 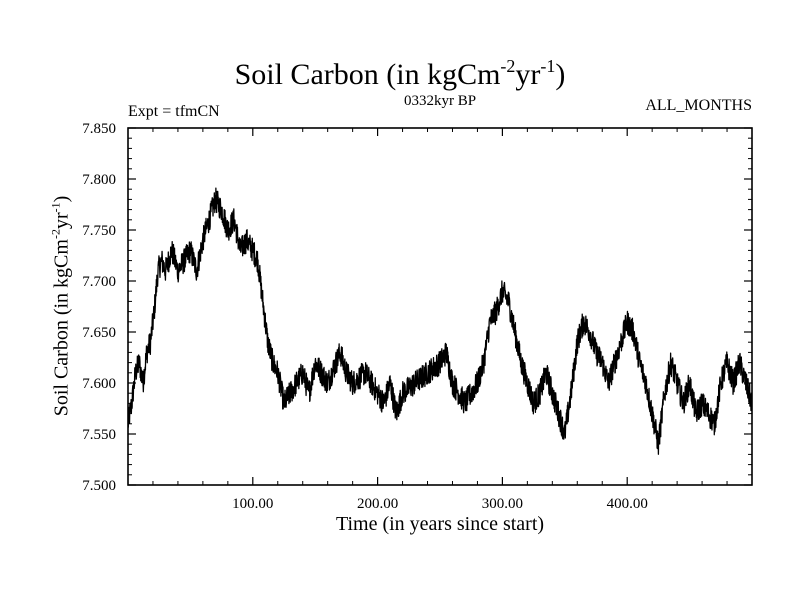 What do you see at coordinates (440, 524) in the screenshot?
I see `x-axis-label: Time (in years since start)` at bounding box center [440, 524].